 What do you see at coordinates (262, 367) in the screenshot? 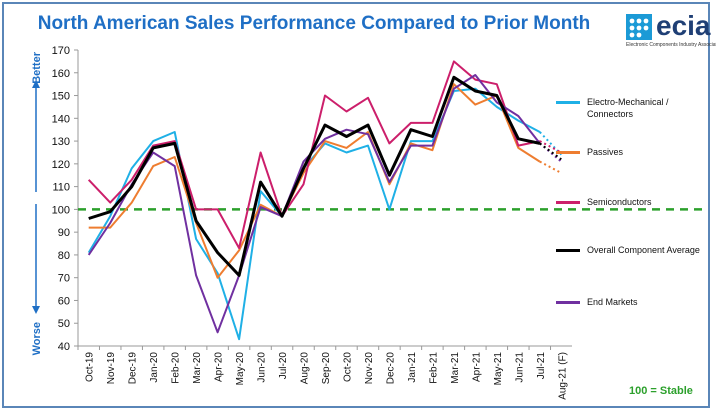
I see `x-tick-label: Jun-20` at bounding box center [262, 367].